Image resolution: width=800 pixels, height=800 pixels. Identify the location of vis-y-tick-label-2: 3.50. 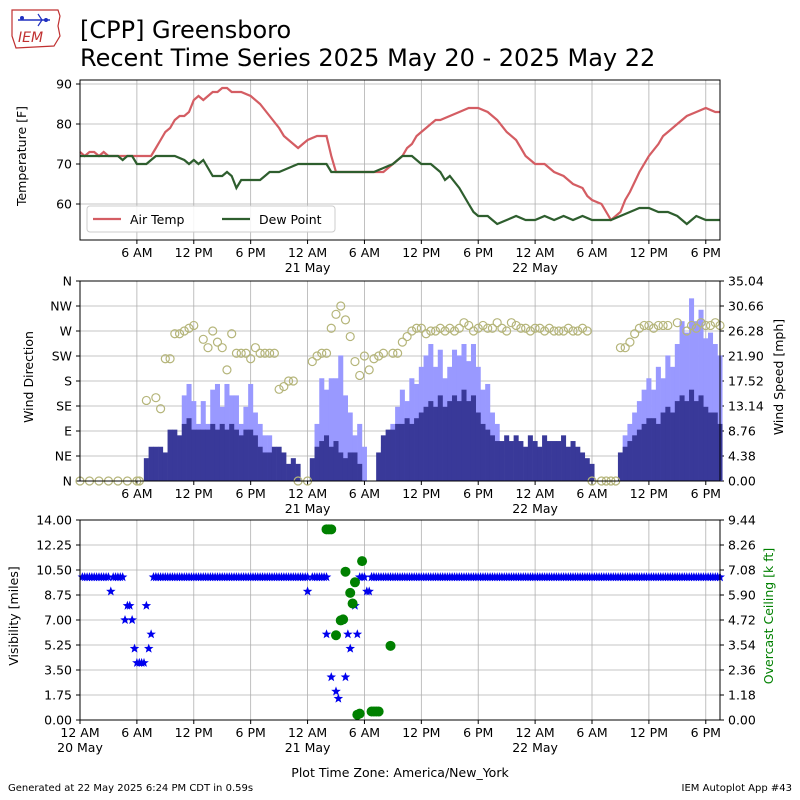
(58, 670).